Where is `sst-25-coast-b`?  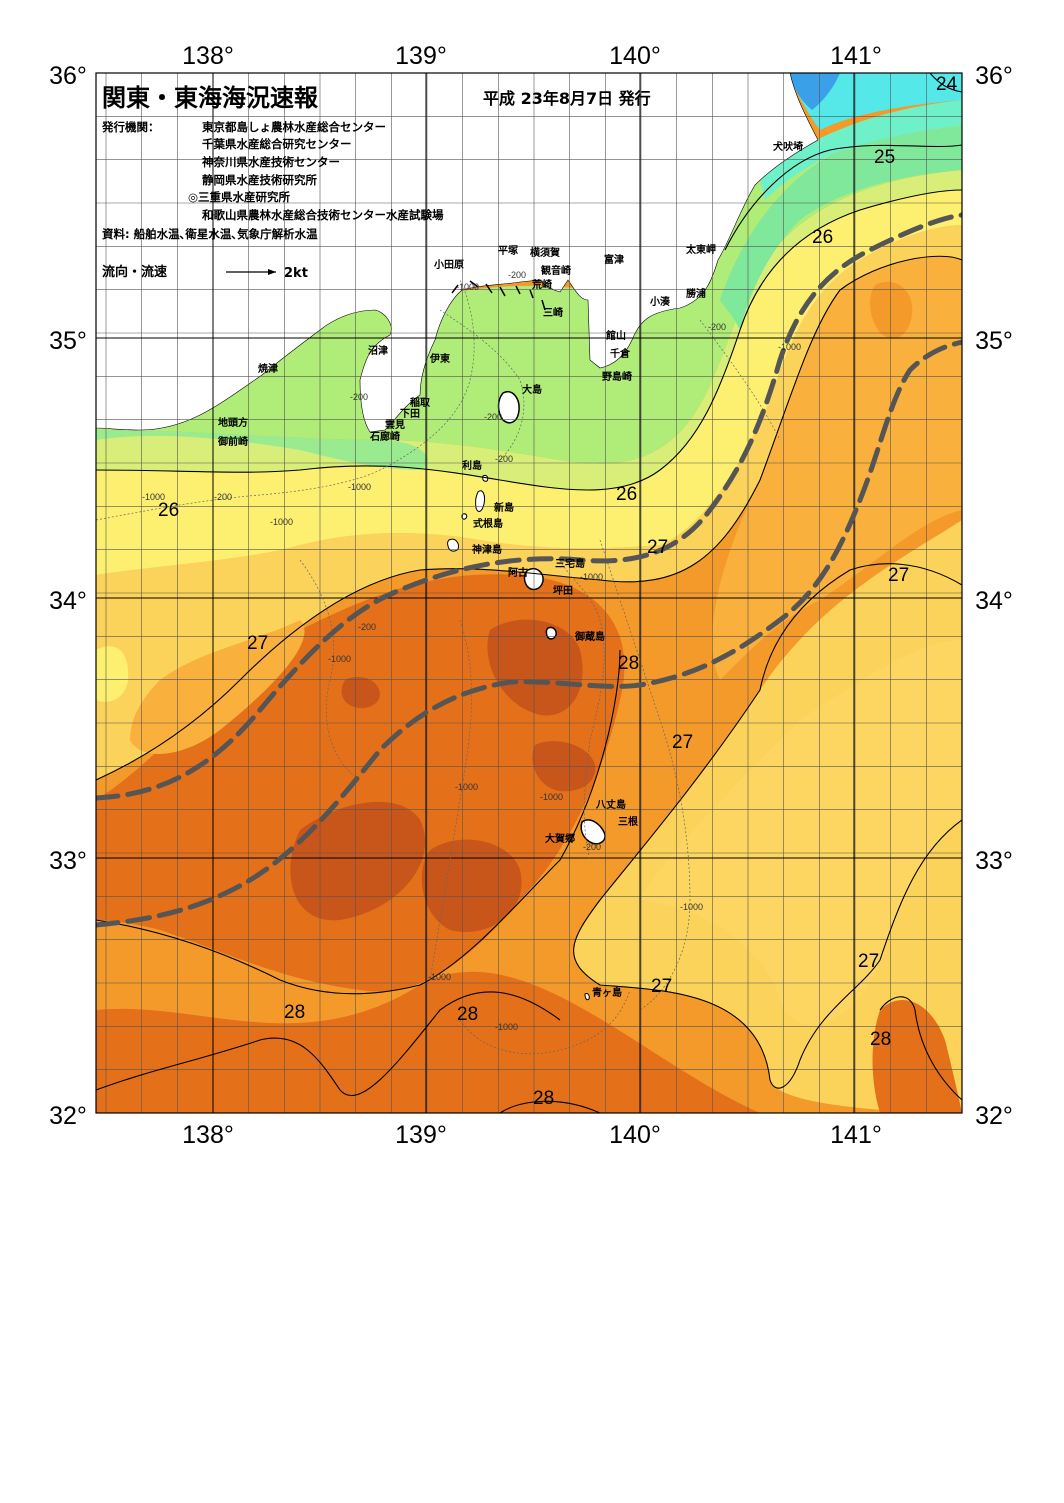
sst-25-coast-b is located at coordinates (262, 450).